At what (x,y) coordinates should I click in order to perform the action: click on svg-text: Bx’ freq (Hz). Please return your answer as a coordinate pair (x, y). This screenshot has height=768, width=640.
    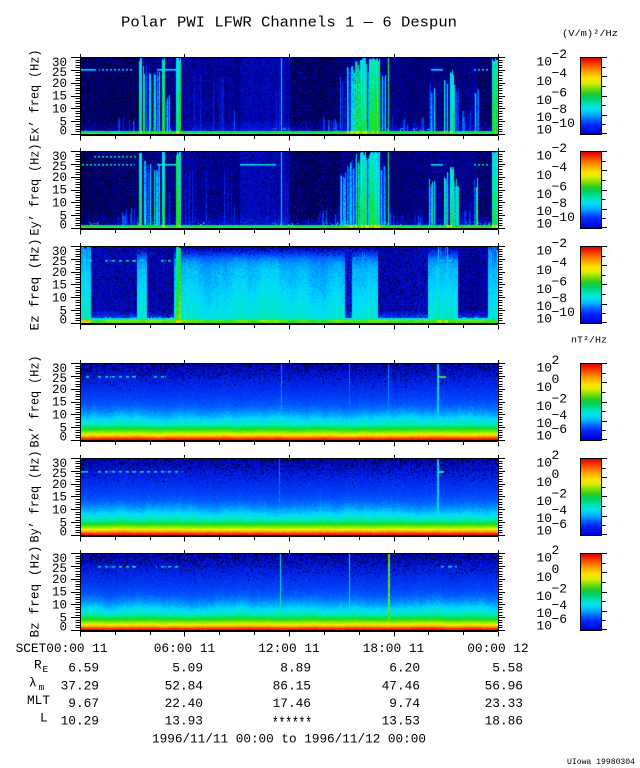
    Looking at the image, I should click on (36, 402).